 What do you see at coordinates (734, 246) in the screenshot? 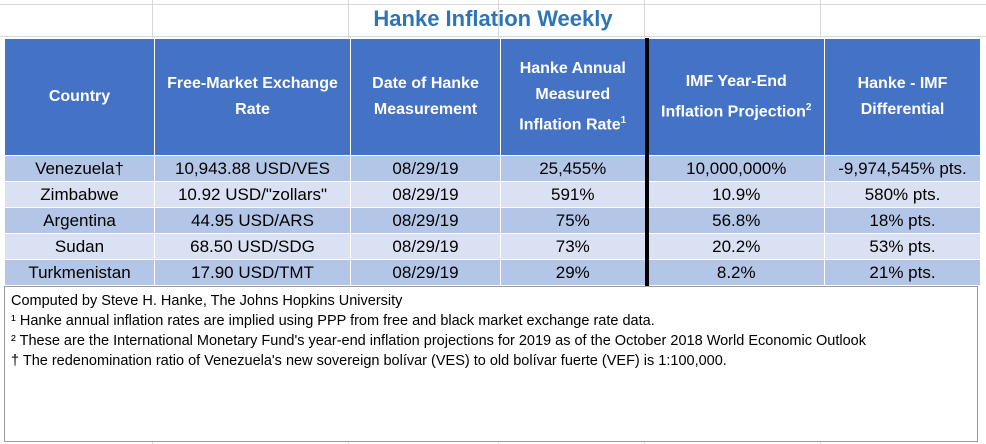
I see `cell-imf: 20.2%` at bounding box center [734, 246].